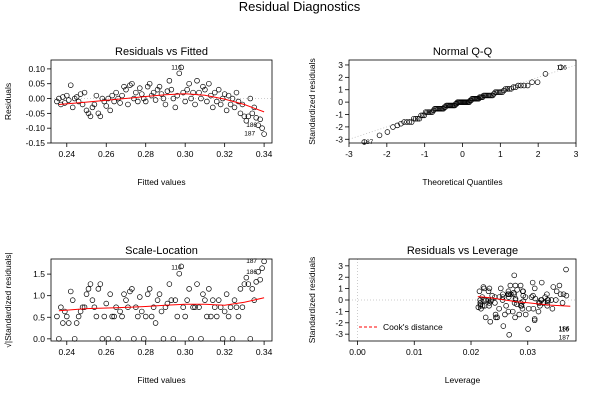  What do you see at coordinates (340, 90) in the screenshot?
I see `y-tick-label: 1` at bounding box center [340, 90].